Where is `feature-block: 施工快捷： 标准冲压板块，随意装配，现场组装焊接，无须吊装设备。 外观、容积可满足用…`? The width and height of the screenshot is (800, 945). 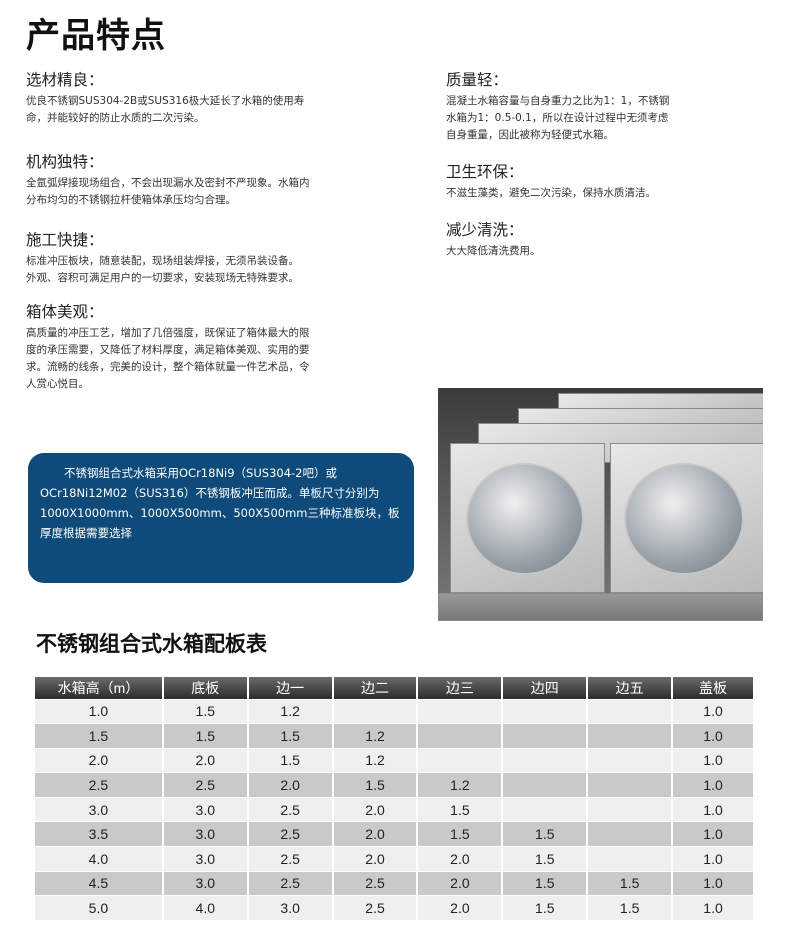
feature-block: 施工快捷： 标准冲压板块，随意装配，现场组装焊接，无须吊装设备。 外观、容积可满足用… is located at coordinates (226, 257).